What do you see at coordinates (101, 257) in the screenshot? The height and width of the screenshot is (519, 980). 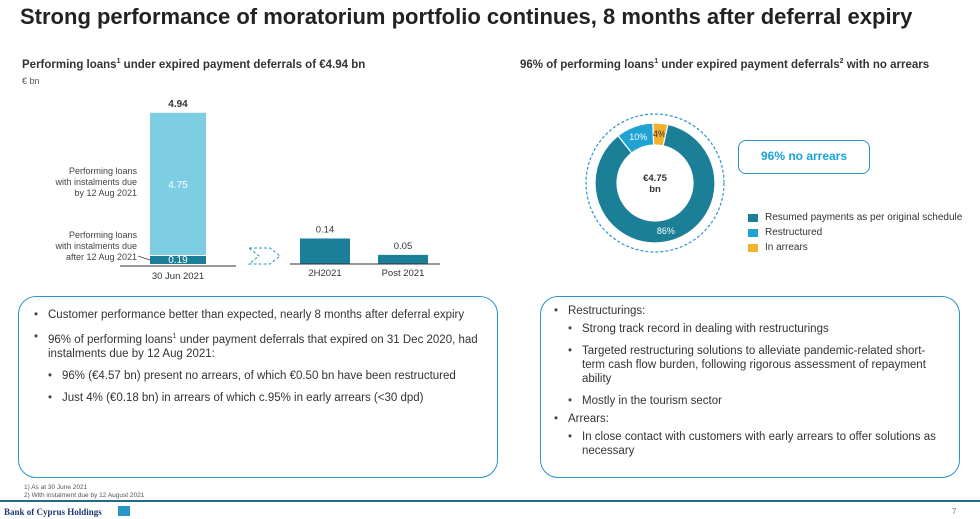 I see `bar-desc-after-12aug-line: after 12 Aug 2021` at bounding box center [101, 257].